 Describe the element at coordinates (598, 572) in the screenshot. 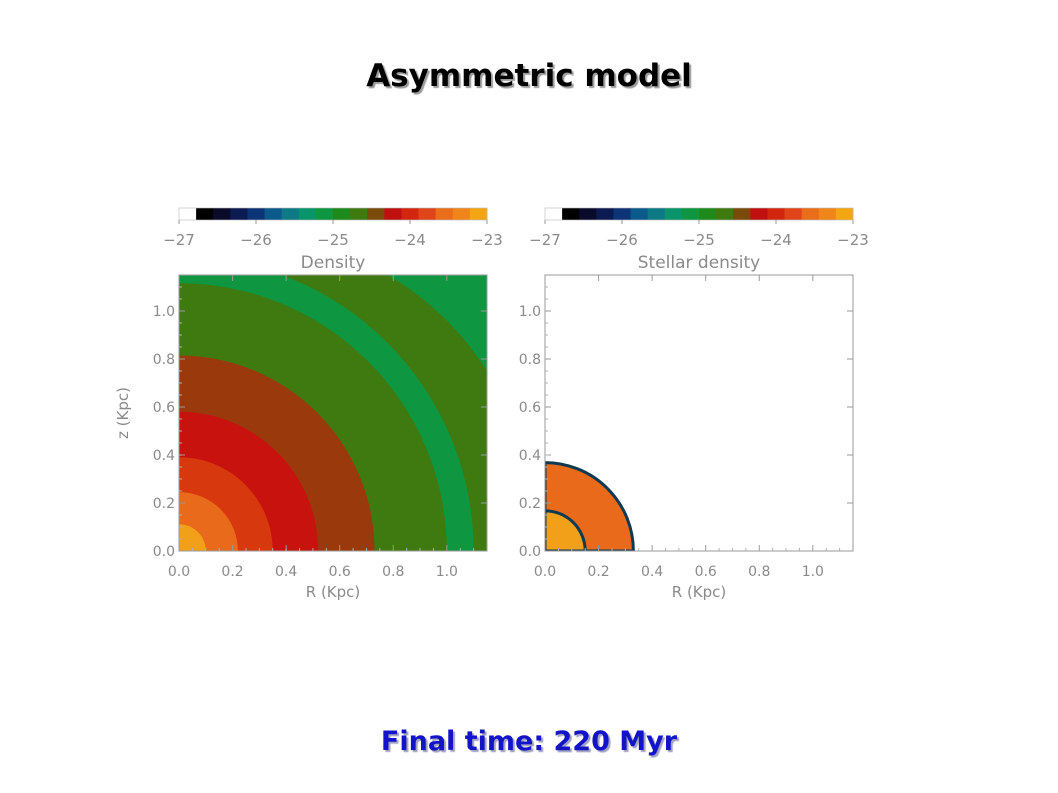

I see `stellar-density-x-tick-label: 0.2` at that location.